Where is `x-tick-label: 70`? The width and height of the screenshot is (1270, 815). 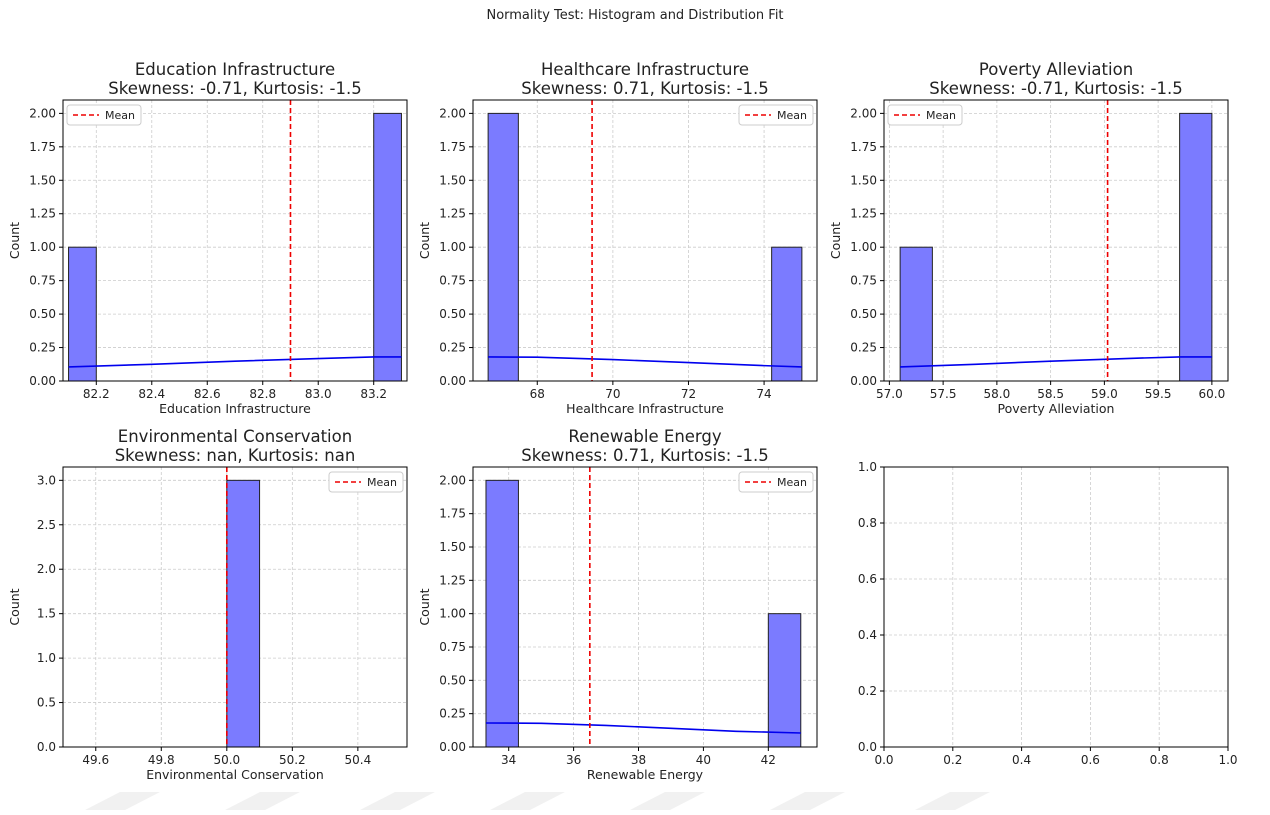
x-tick-label: 70 is located at coordinates (612, 394).